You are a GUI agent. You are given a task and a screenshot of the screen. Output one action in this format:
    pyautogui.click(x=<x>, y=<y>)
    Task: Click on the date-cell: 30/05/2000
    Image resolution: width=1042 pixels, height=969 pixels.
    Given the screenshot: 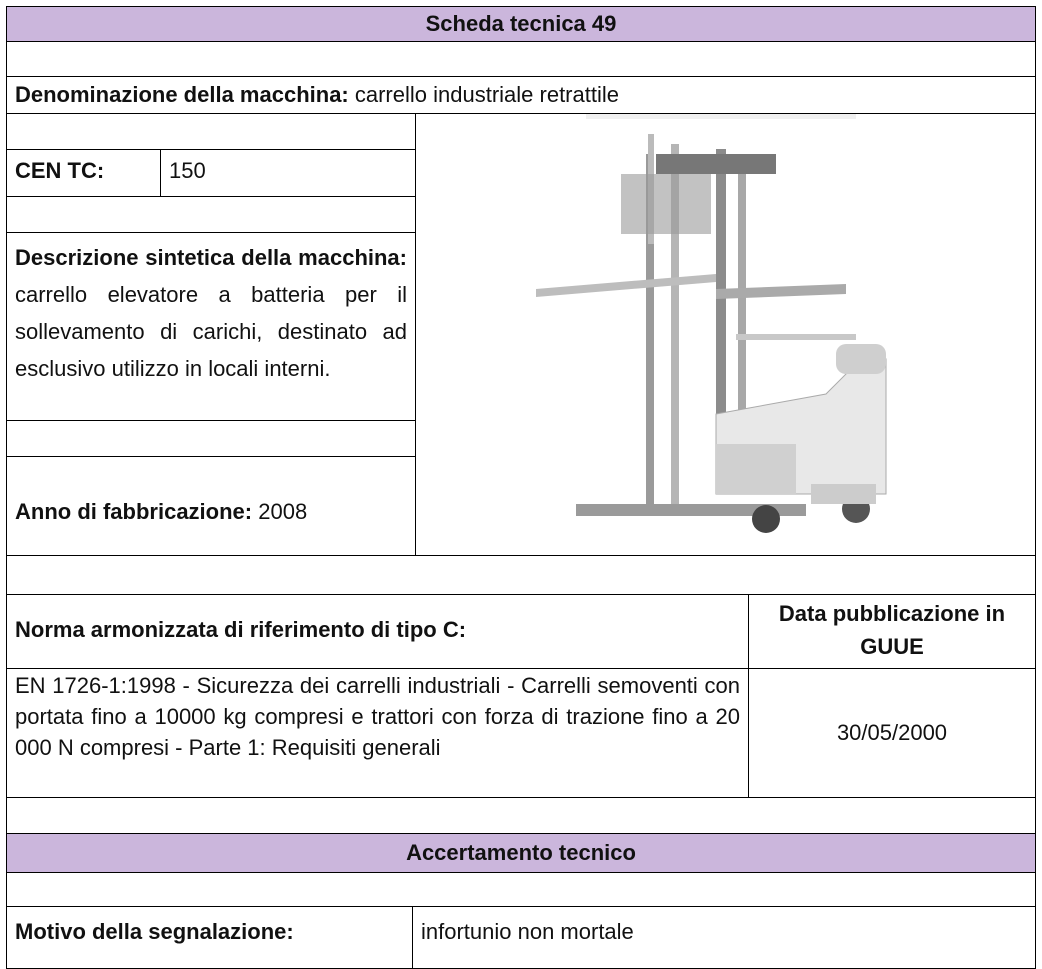 What is the action you would take?
    pyautogui.click(x=892, y=733)
    